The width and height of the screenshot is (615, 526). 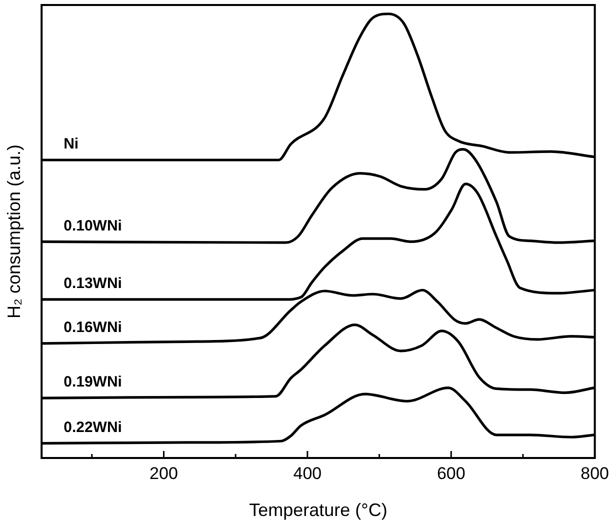 What do you see at coordinates (318, 510) in the screenshot?
I see `x-axis-title: Temperature (°C)` at bounding box center [318, 510].